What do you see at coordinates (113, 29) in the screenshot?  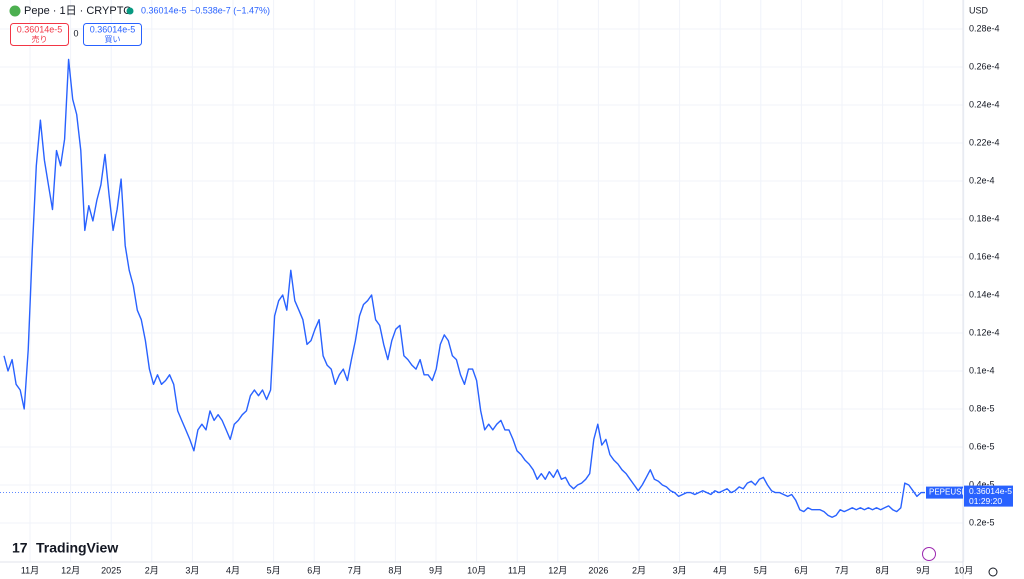 I see `buy-price: 0.36014e-5` at bounding box center [113, 29].